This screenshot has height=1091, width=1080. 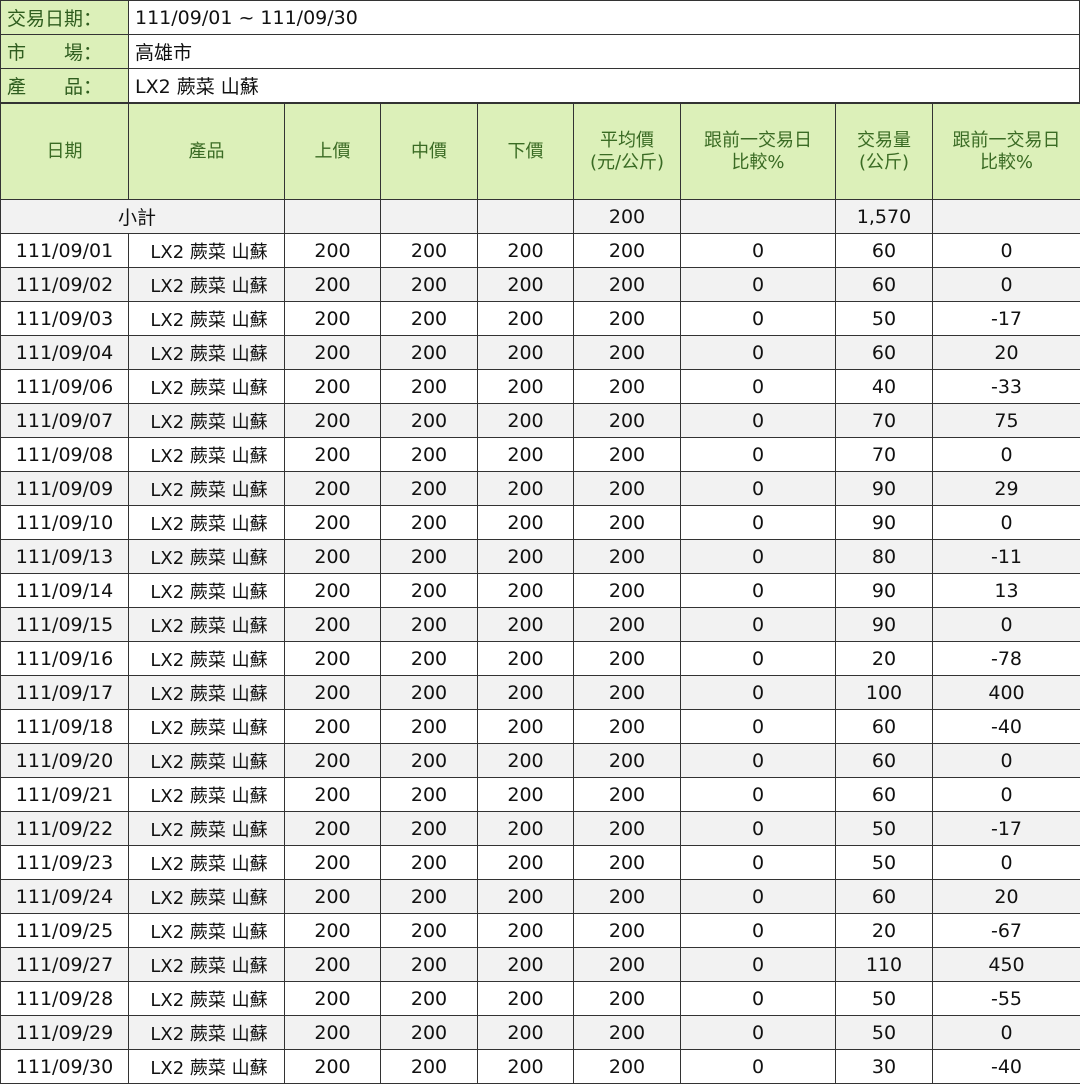 What do you see at coordinates (540, 488) in the screenshot?
I see `table-row: 111/09/09 LX2 蕨菜 山蘇 200 200 200 200 0 90 29` at bounding box center [540, 488].